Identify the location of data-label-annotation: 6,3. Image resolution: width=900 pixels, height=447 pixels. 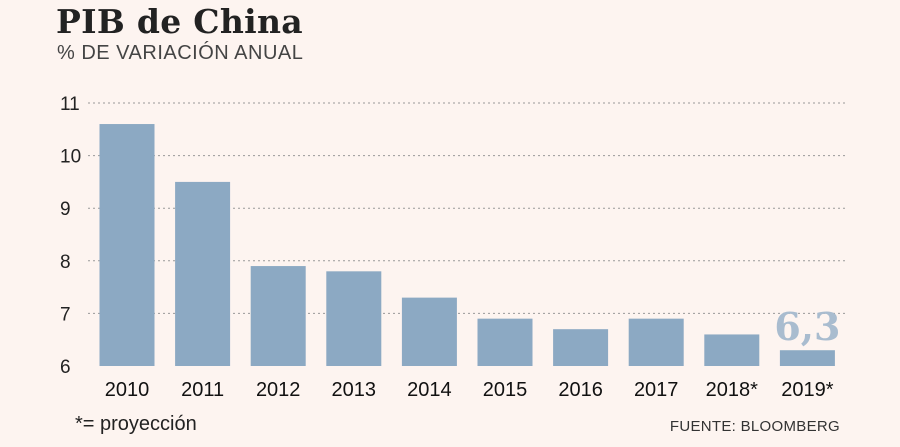
(807, 326).